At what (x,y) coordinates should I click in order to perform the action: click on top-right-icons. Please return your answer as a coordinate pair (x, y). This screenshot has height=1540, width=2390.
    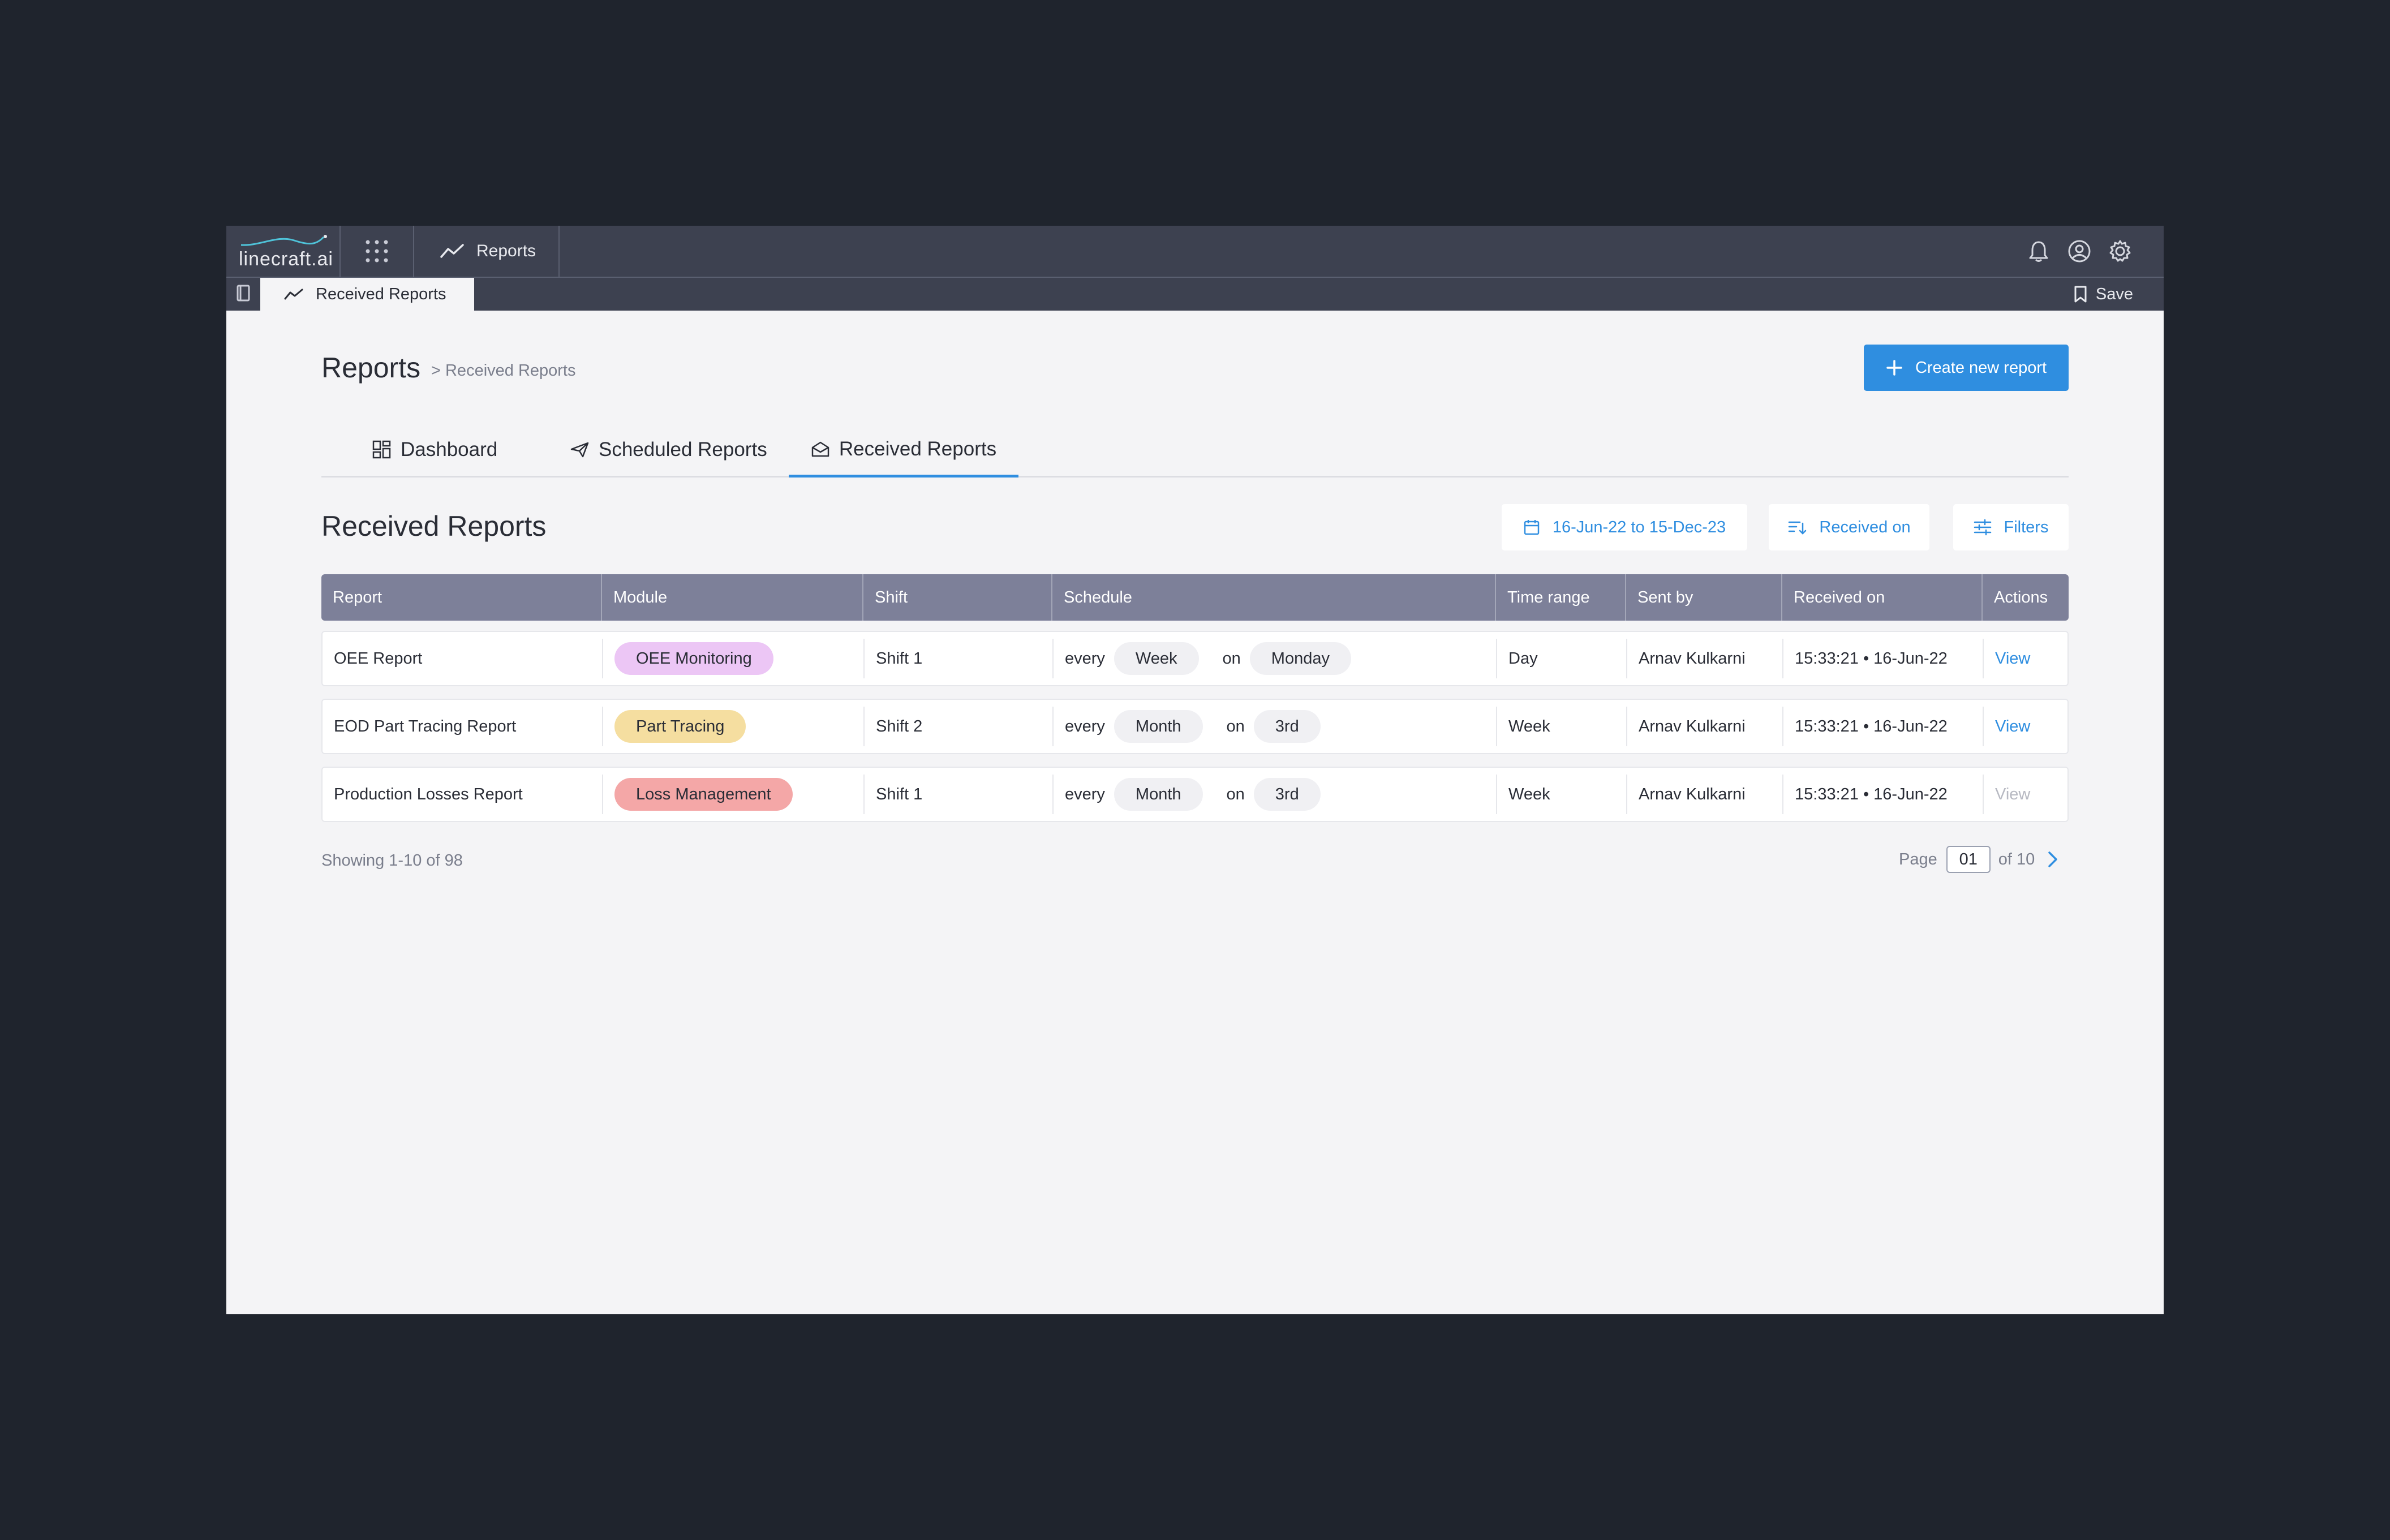
    Looking at the image, I should click on (2079, 251).